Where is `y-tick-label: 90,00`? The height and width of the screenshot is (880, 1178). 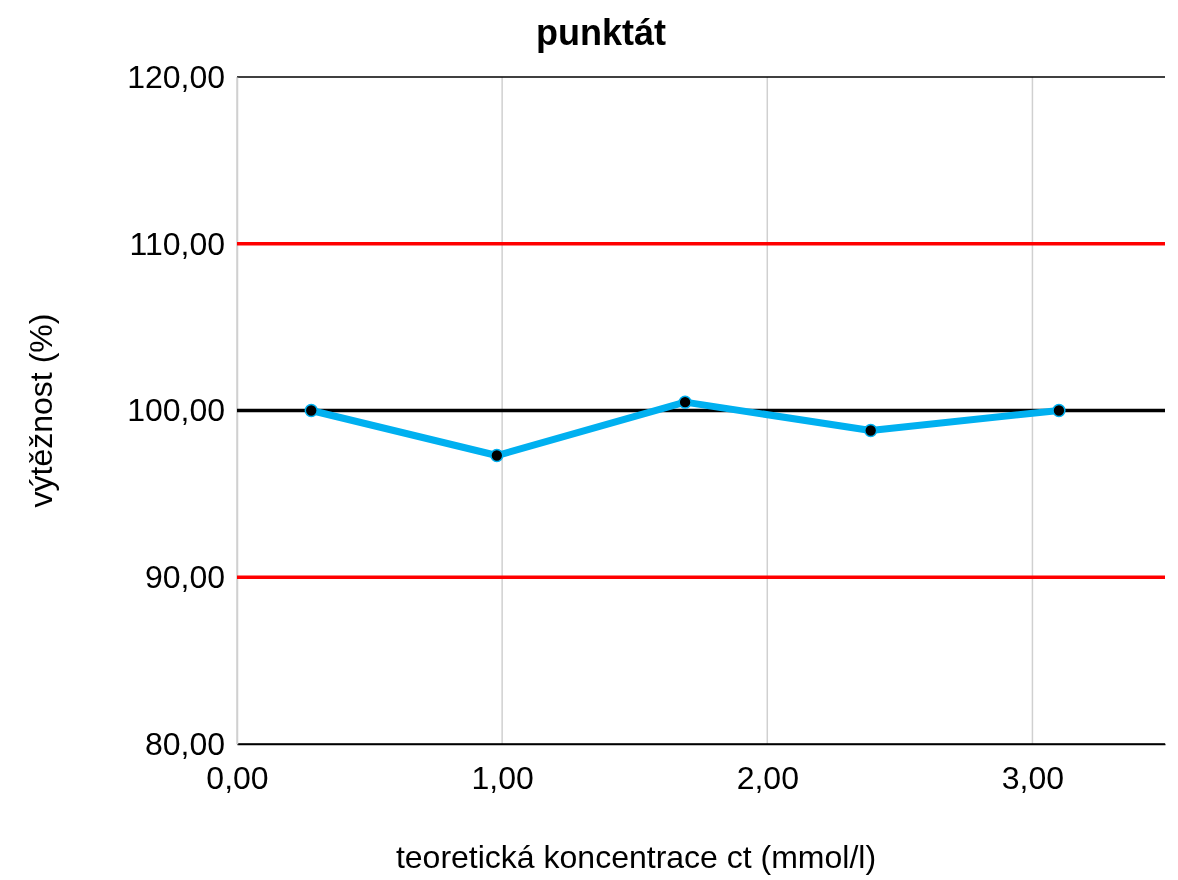 y-tick-label: 90,00 is located at coordinates (184, 576).